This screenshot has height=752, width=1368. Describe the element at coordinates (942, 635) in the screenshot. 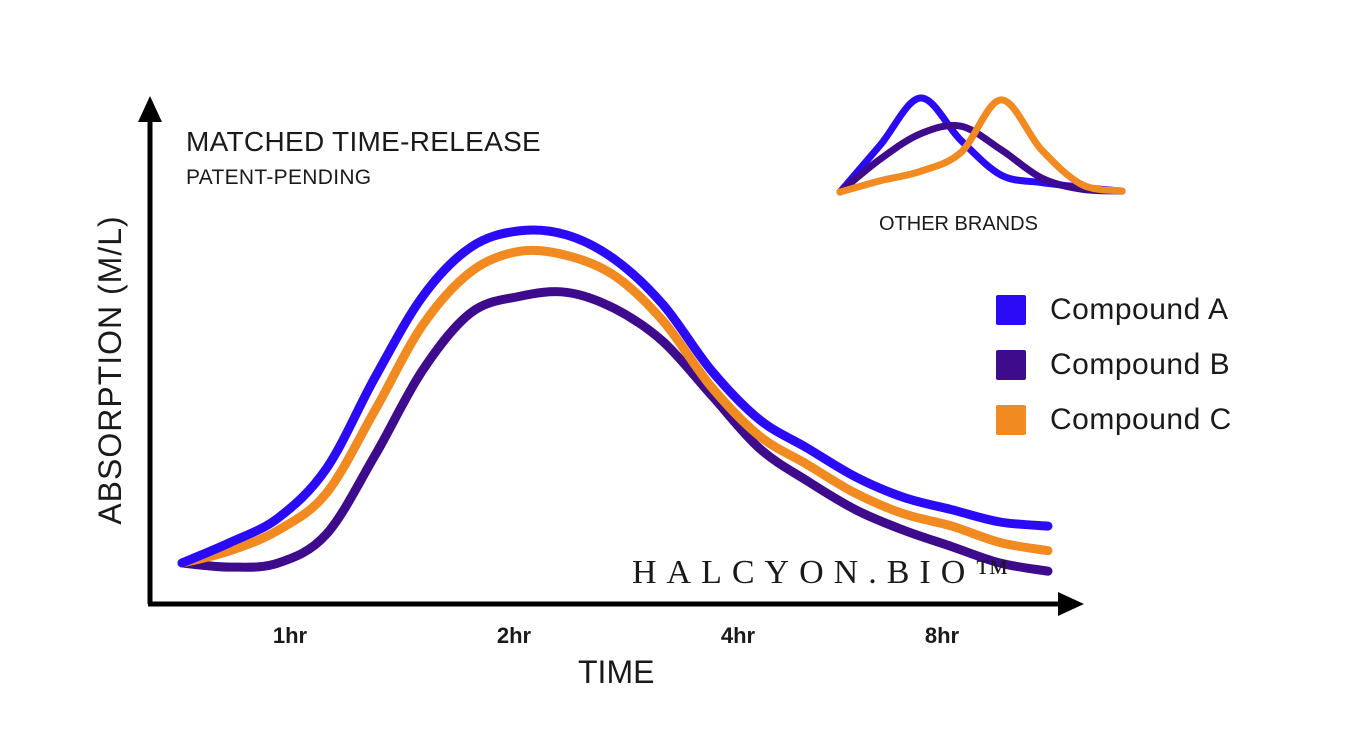

I see `x-tick-label: 8hr` at that location.